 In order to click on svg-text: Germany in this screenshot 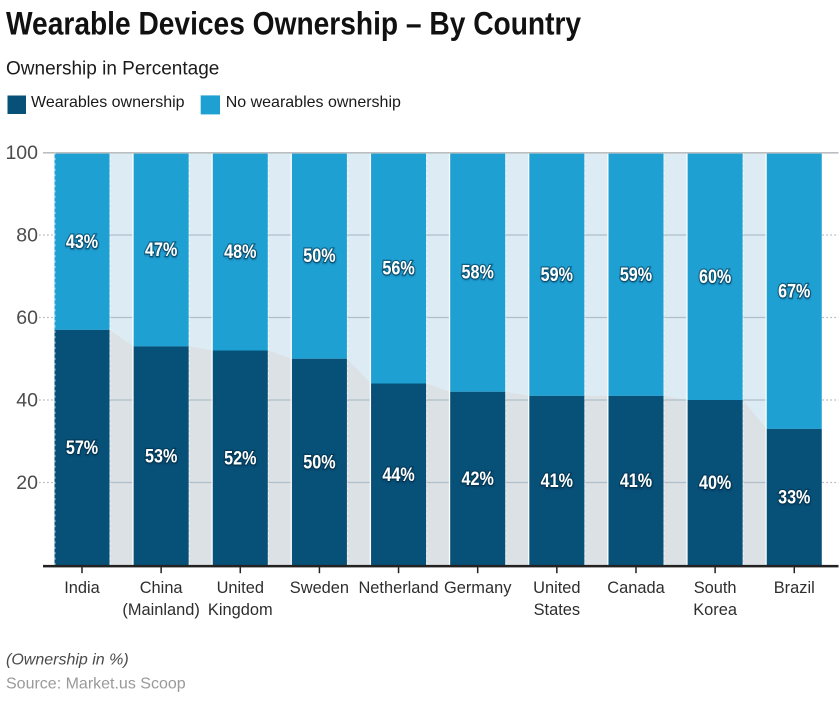, I will do `click(478, 588)`.